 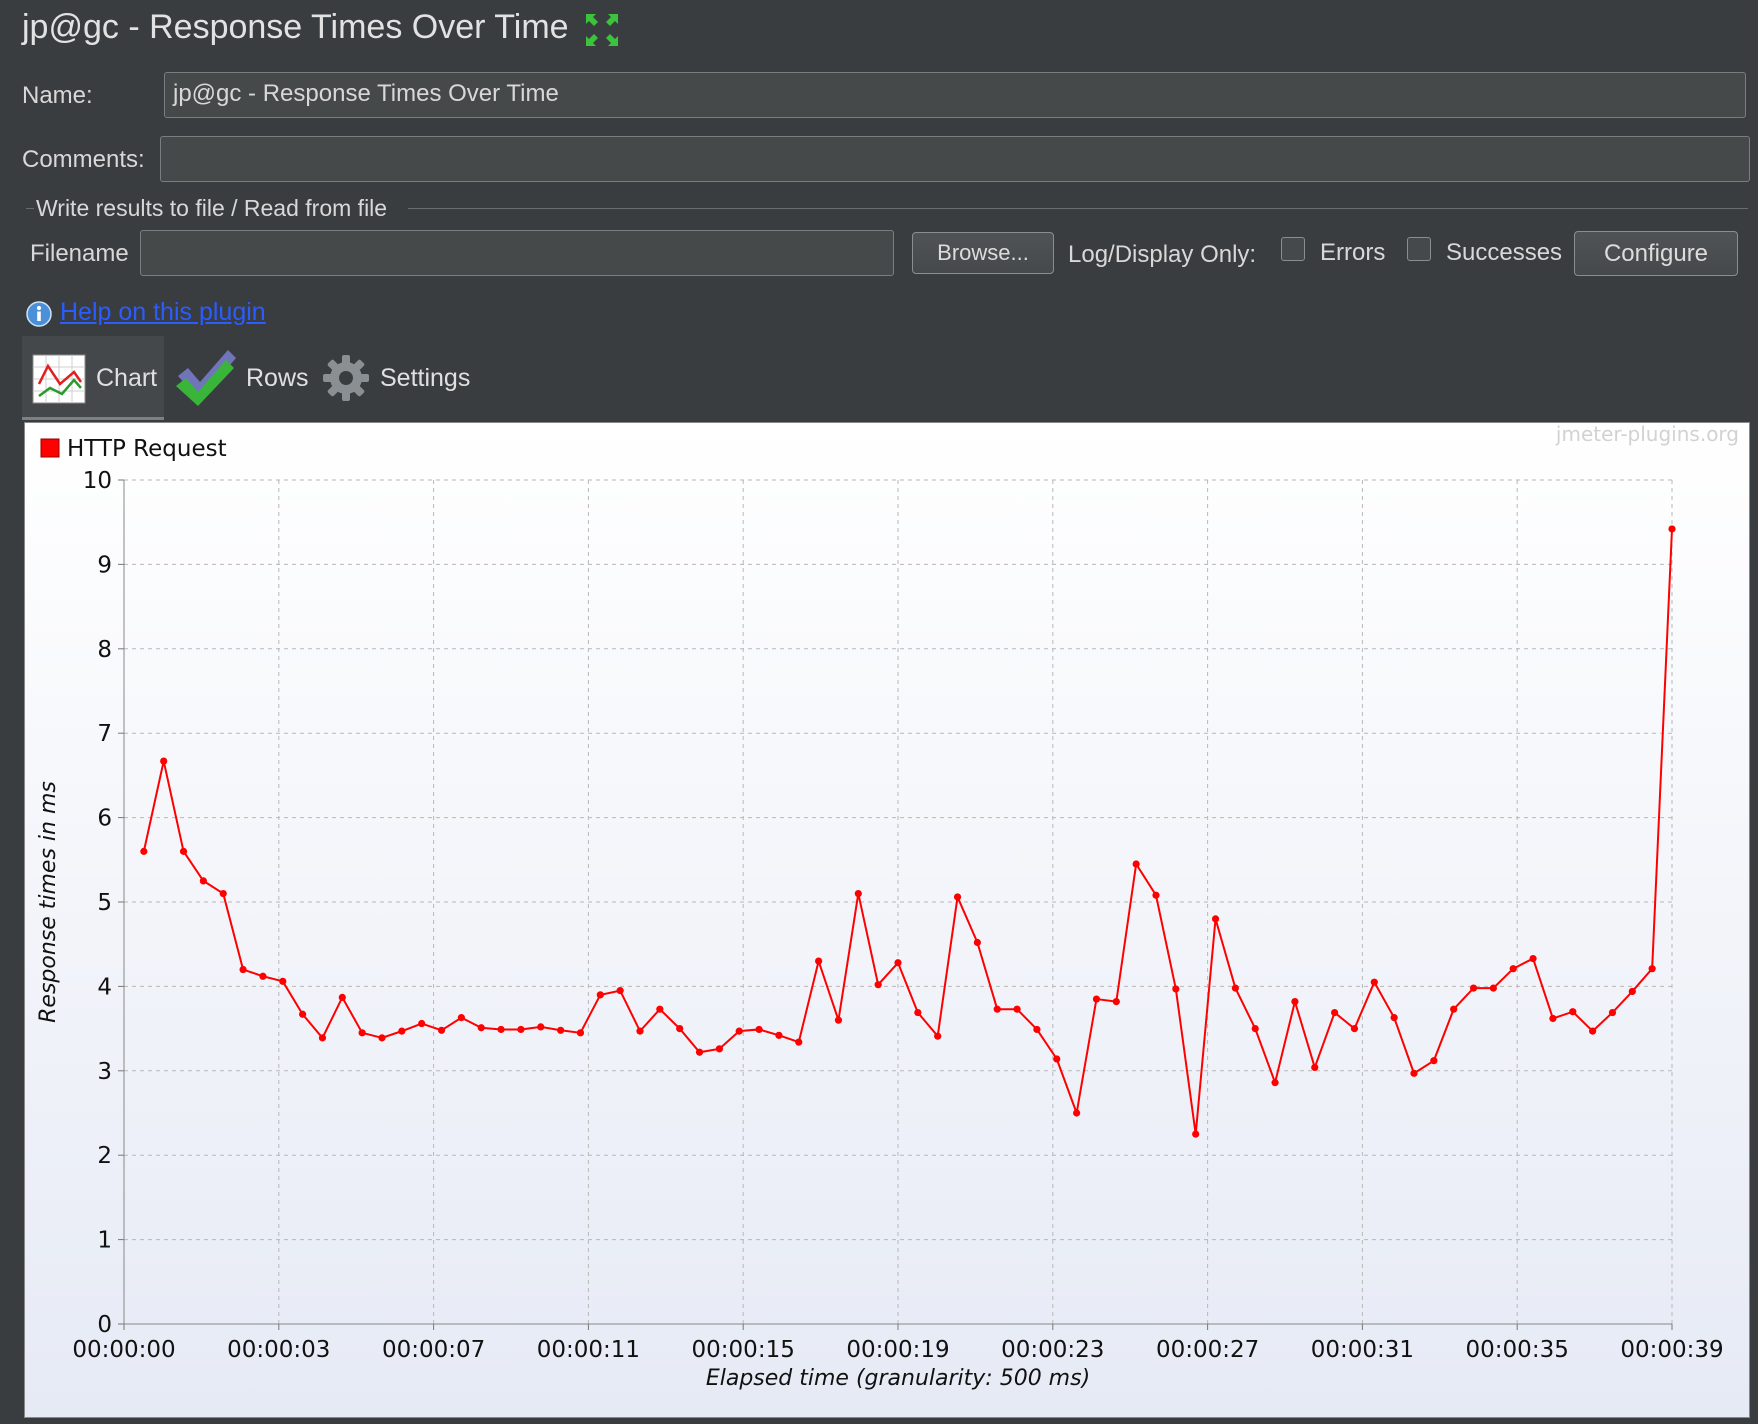 I want to click on name-field: jp@gc - Response Times Over Time, so click(x=955, y=95).